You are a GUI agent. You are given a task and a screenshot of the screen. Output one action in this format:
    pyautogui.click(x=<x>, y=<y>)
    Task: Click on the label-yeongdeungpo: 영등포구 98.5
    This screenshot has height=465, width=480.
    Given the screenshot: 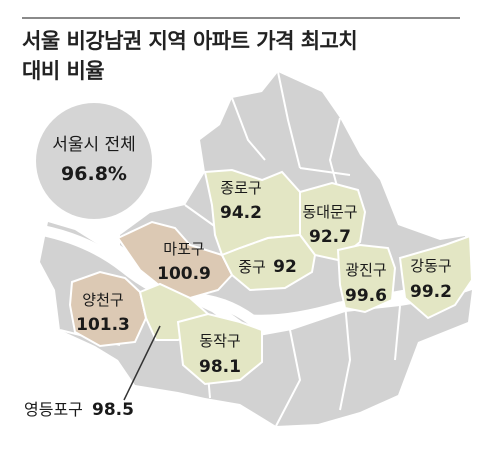 What is the action you would take?
    pyautogui.click(x=79, y=410)
    